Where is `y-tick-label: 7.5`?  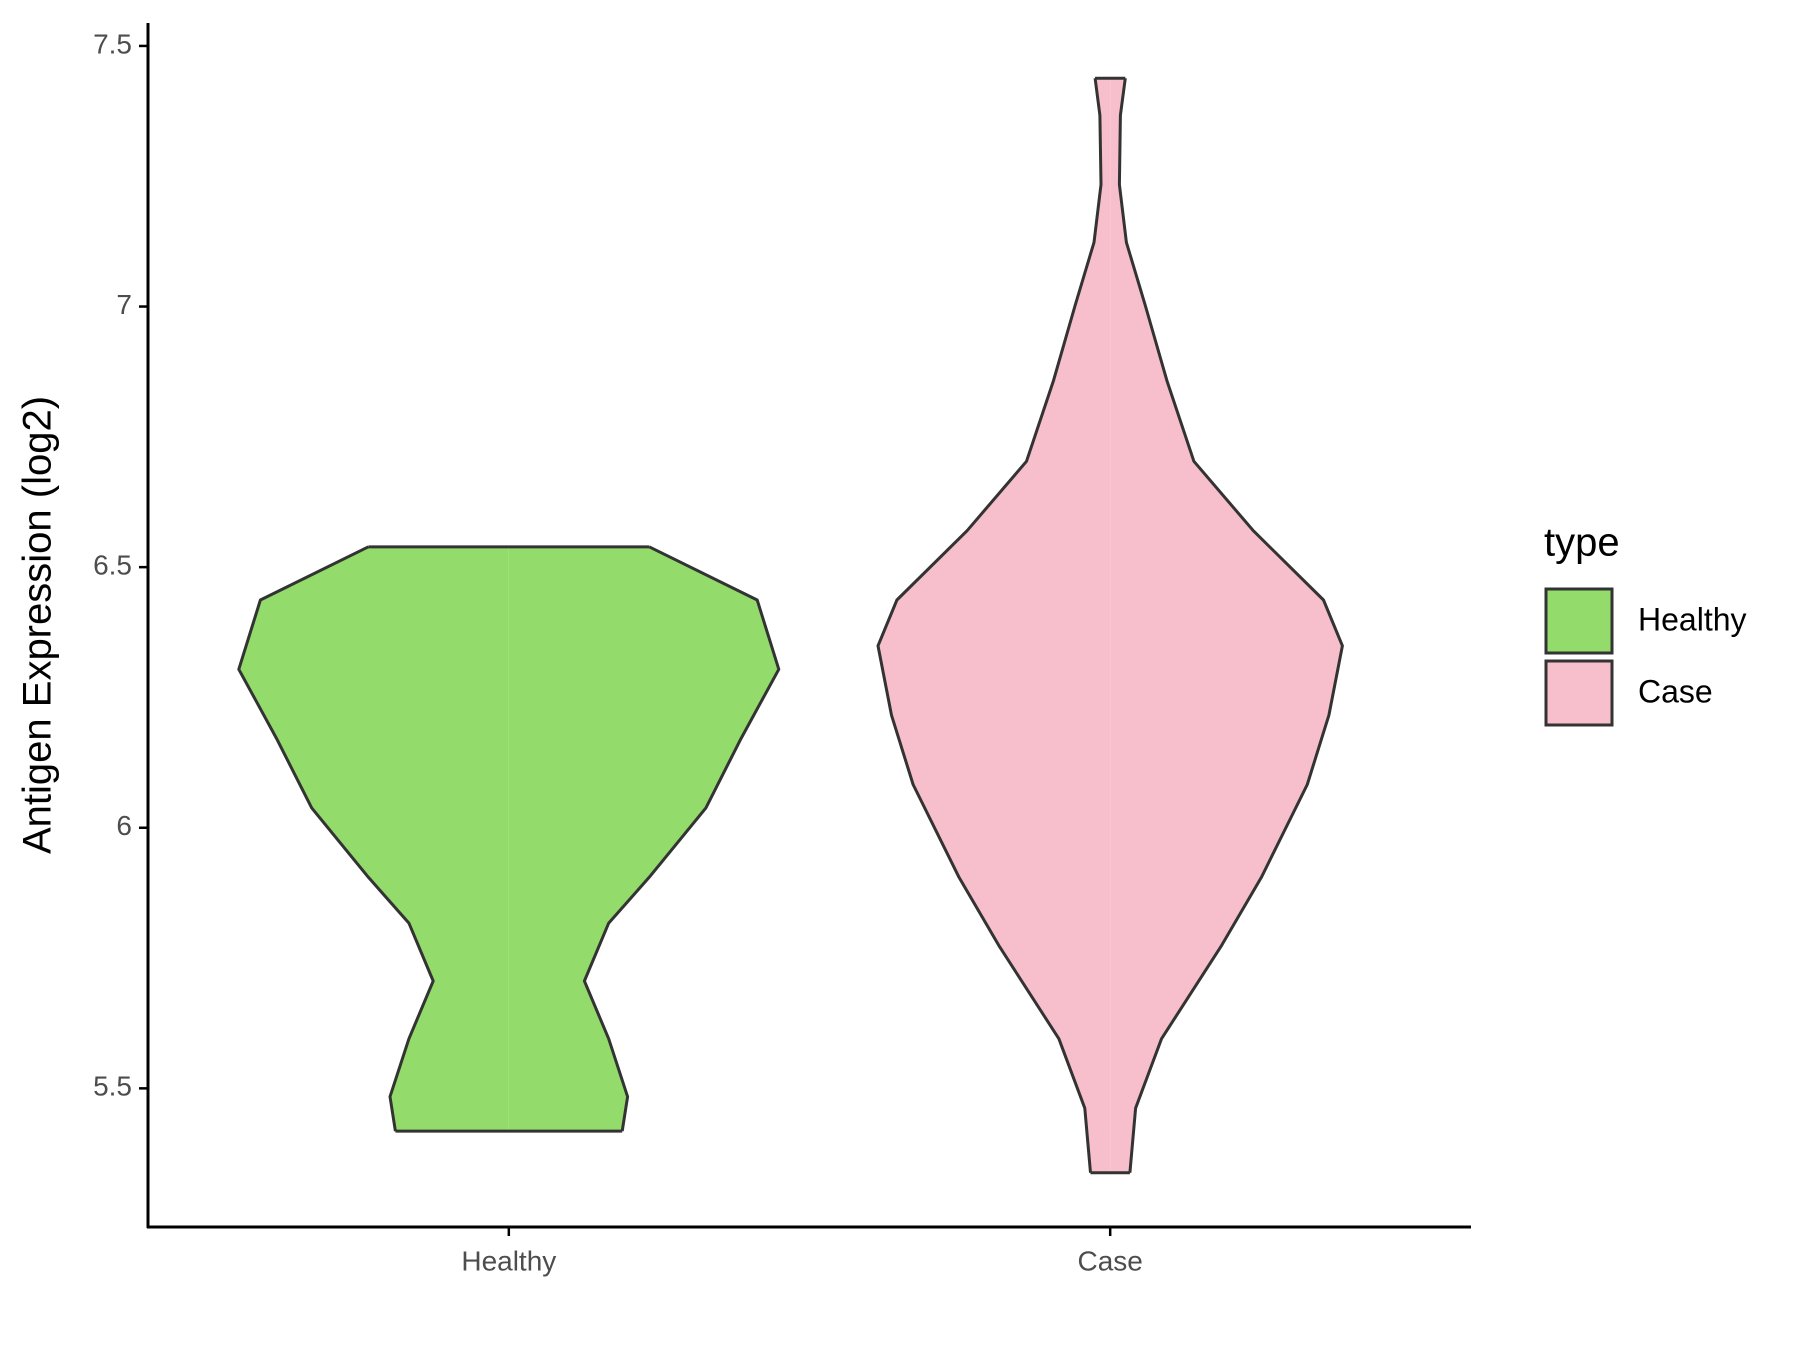
y-tick-label: 7.5 is located at coordinates (112, 43).